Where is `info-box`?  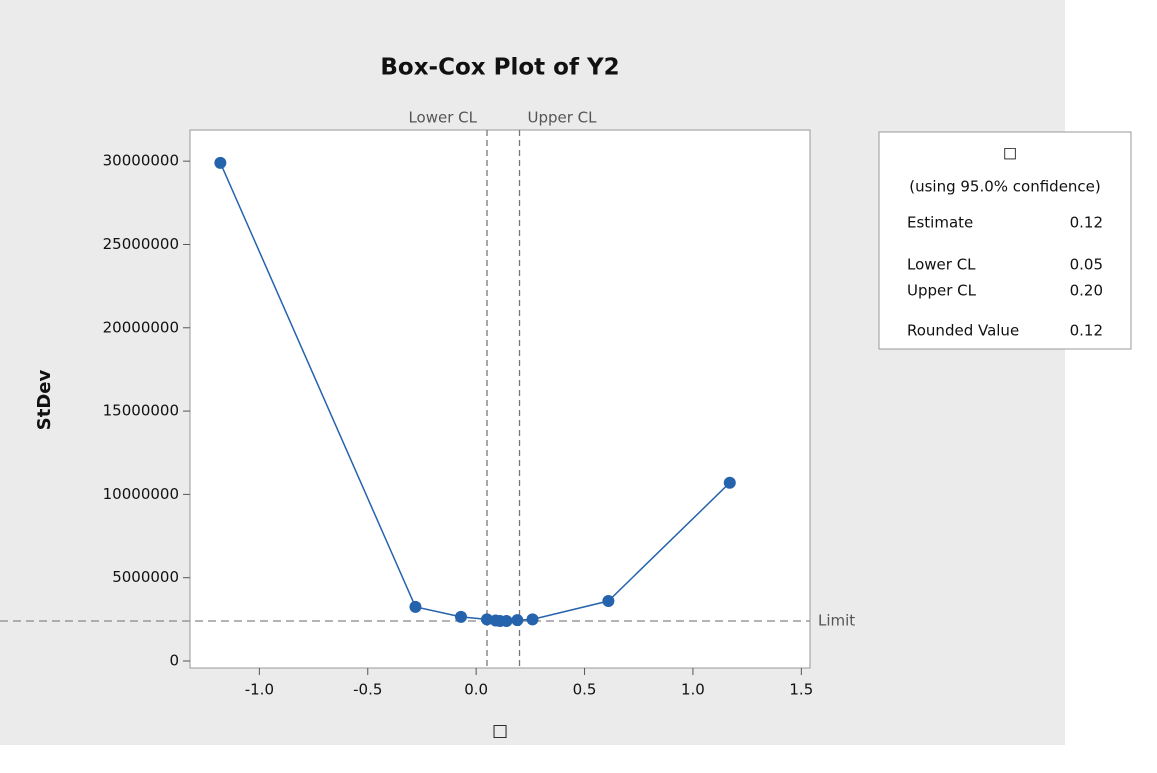 info-box is located at coordinates (1005, 240).